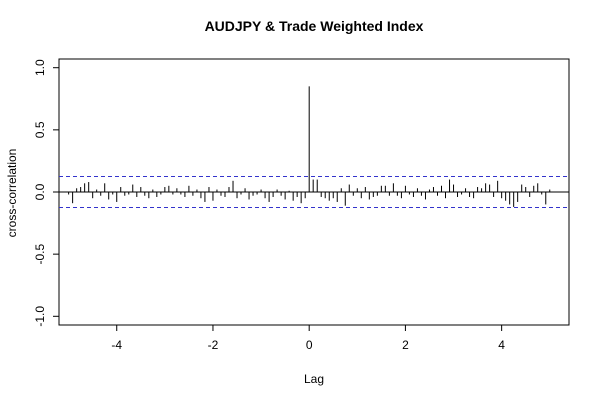 The height and width of the screenshot is (405, 600). Describe the element at coordinates (314, 379) in the screenshot. I see `x-axis-label: Lag` at that location.